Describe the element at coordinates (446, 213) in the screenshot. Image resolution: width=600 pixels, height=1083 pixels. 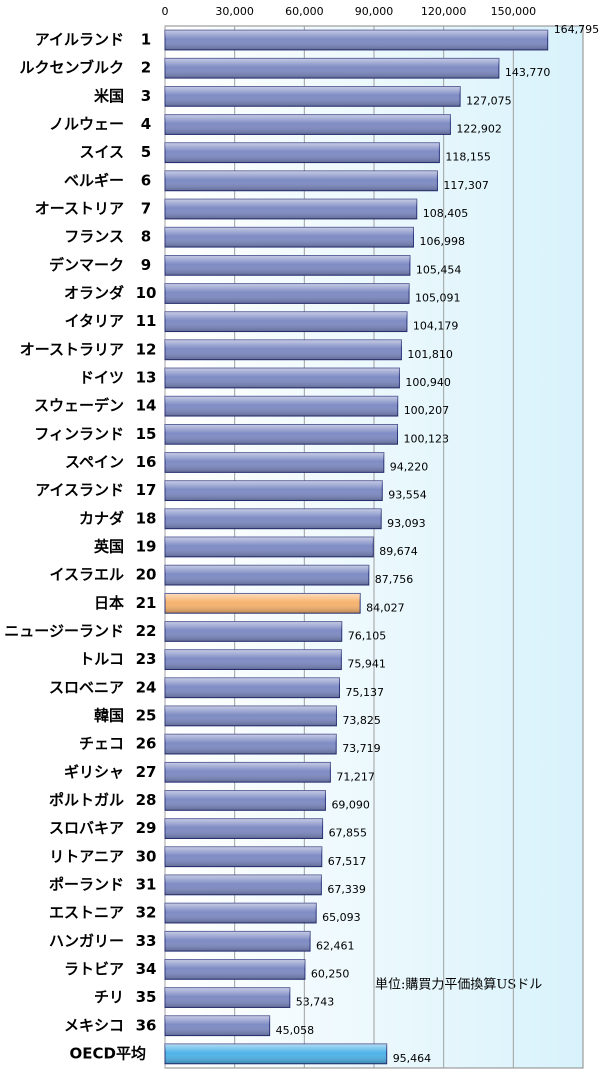
I see `value-label: 108,405` at that location.